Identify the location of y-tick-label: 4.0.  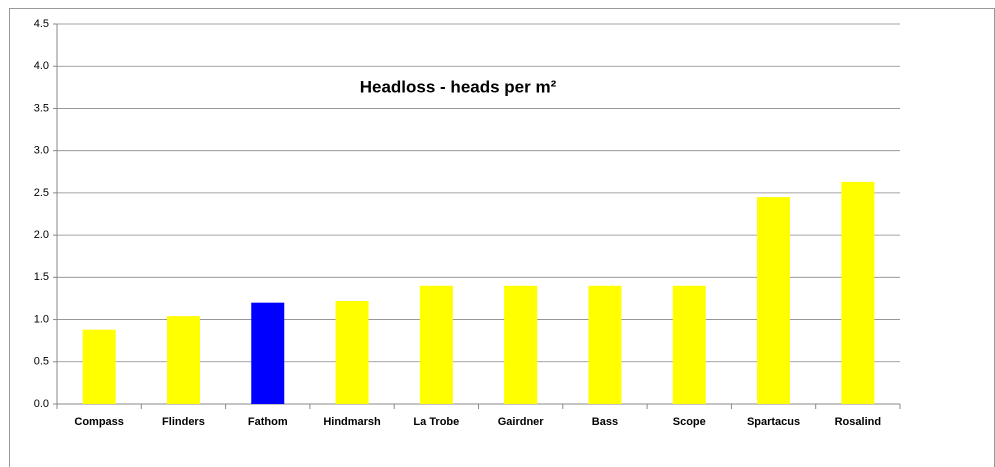
(41, 66).